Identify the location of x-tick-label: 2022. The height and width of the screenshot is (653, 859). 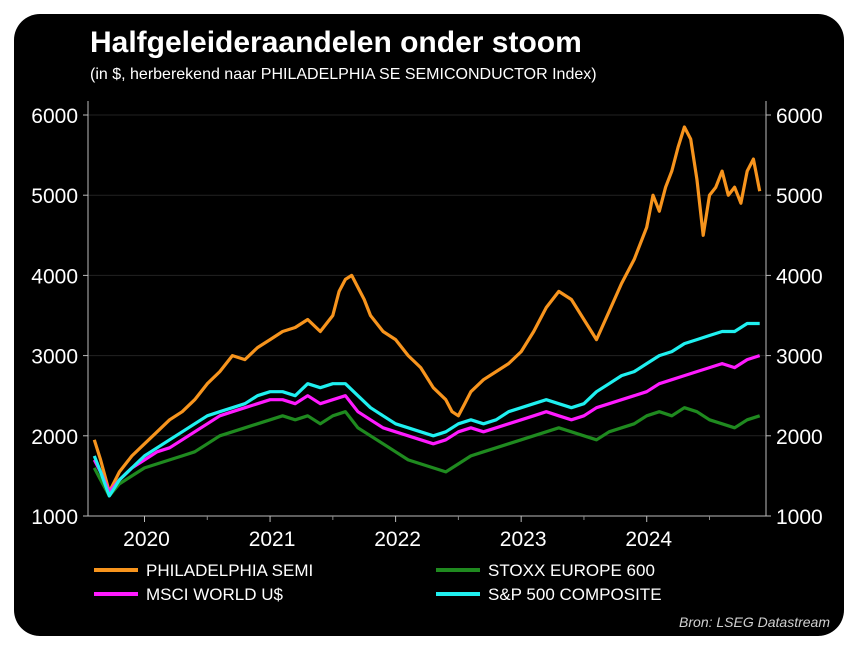
(397, 539).